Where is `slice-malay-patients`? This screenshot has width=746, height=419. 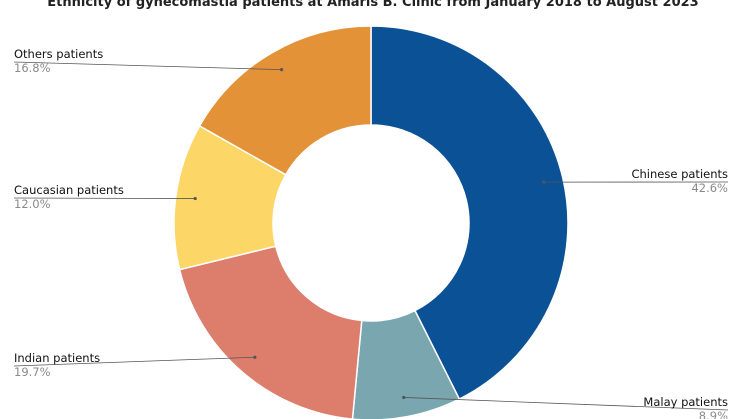 slice-malay-patients is located at coordinates (406, 364).